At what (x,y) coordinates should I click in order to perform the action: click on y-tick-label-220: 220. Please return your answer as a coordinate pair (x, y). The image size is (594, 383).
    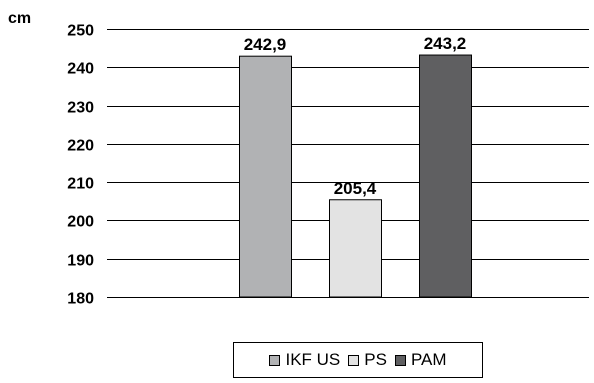
    Looking at the image, I should click on (80, 146).